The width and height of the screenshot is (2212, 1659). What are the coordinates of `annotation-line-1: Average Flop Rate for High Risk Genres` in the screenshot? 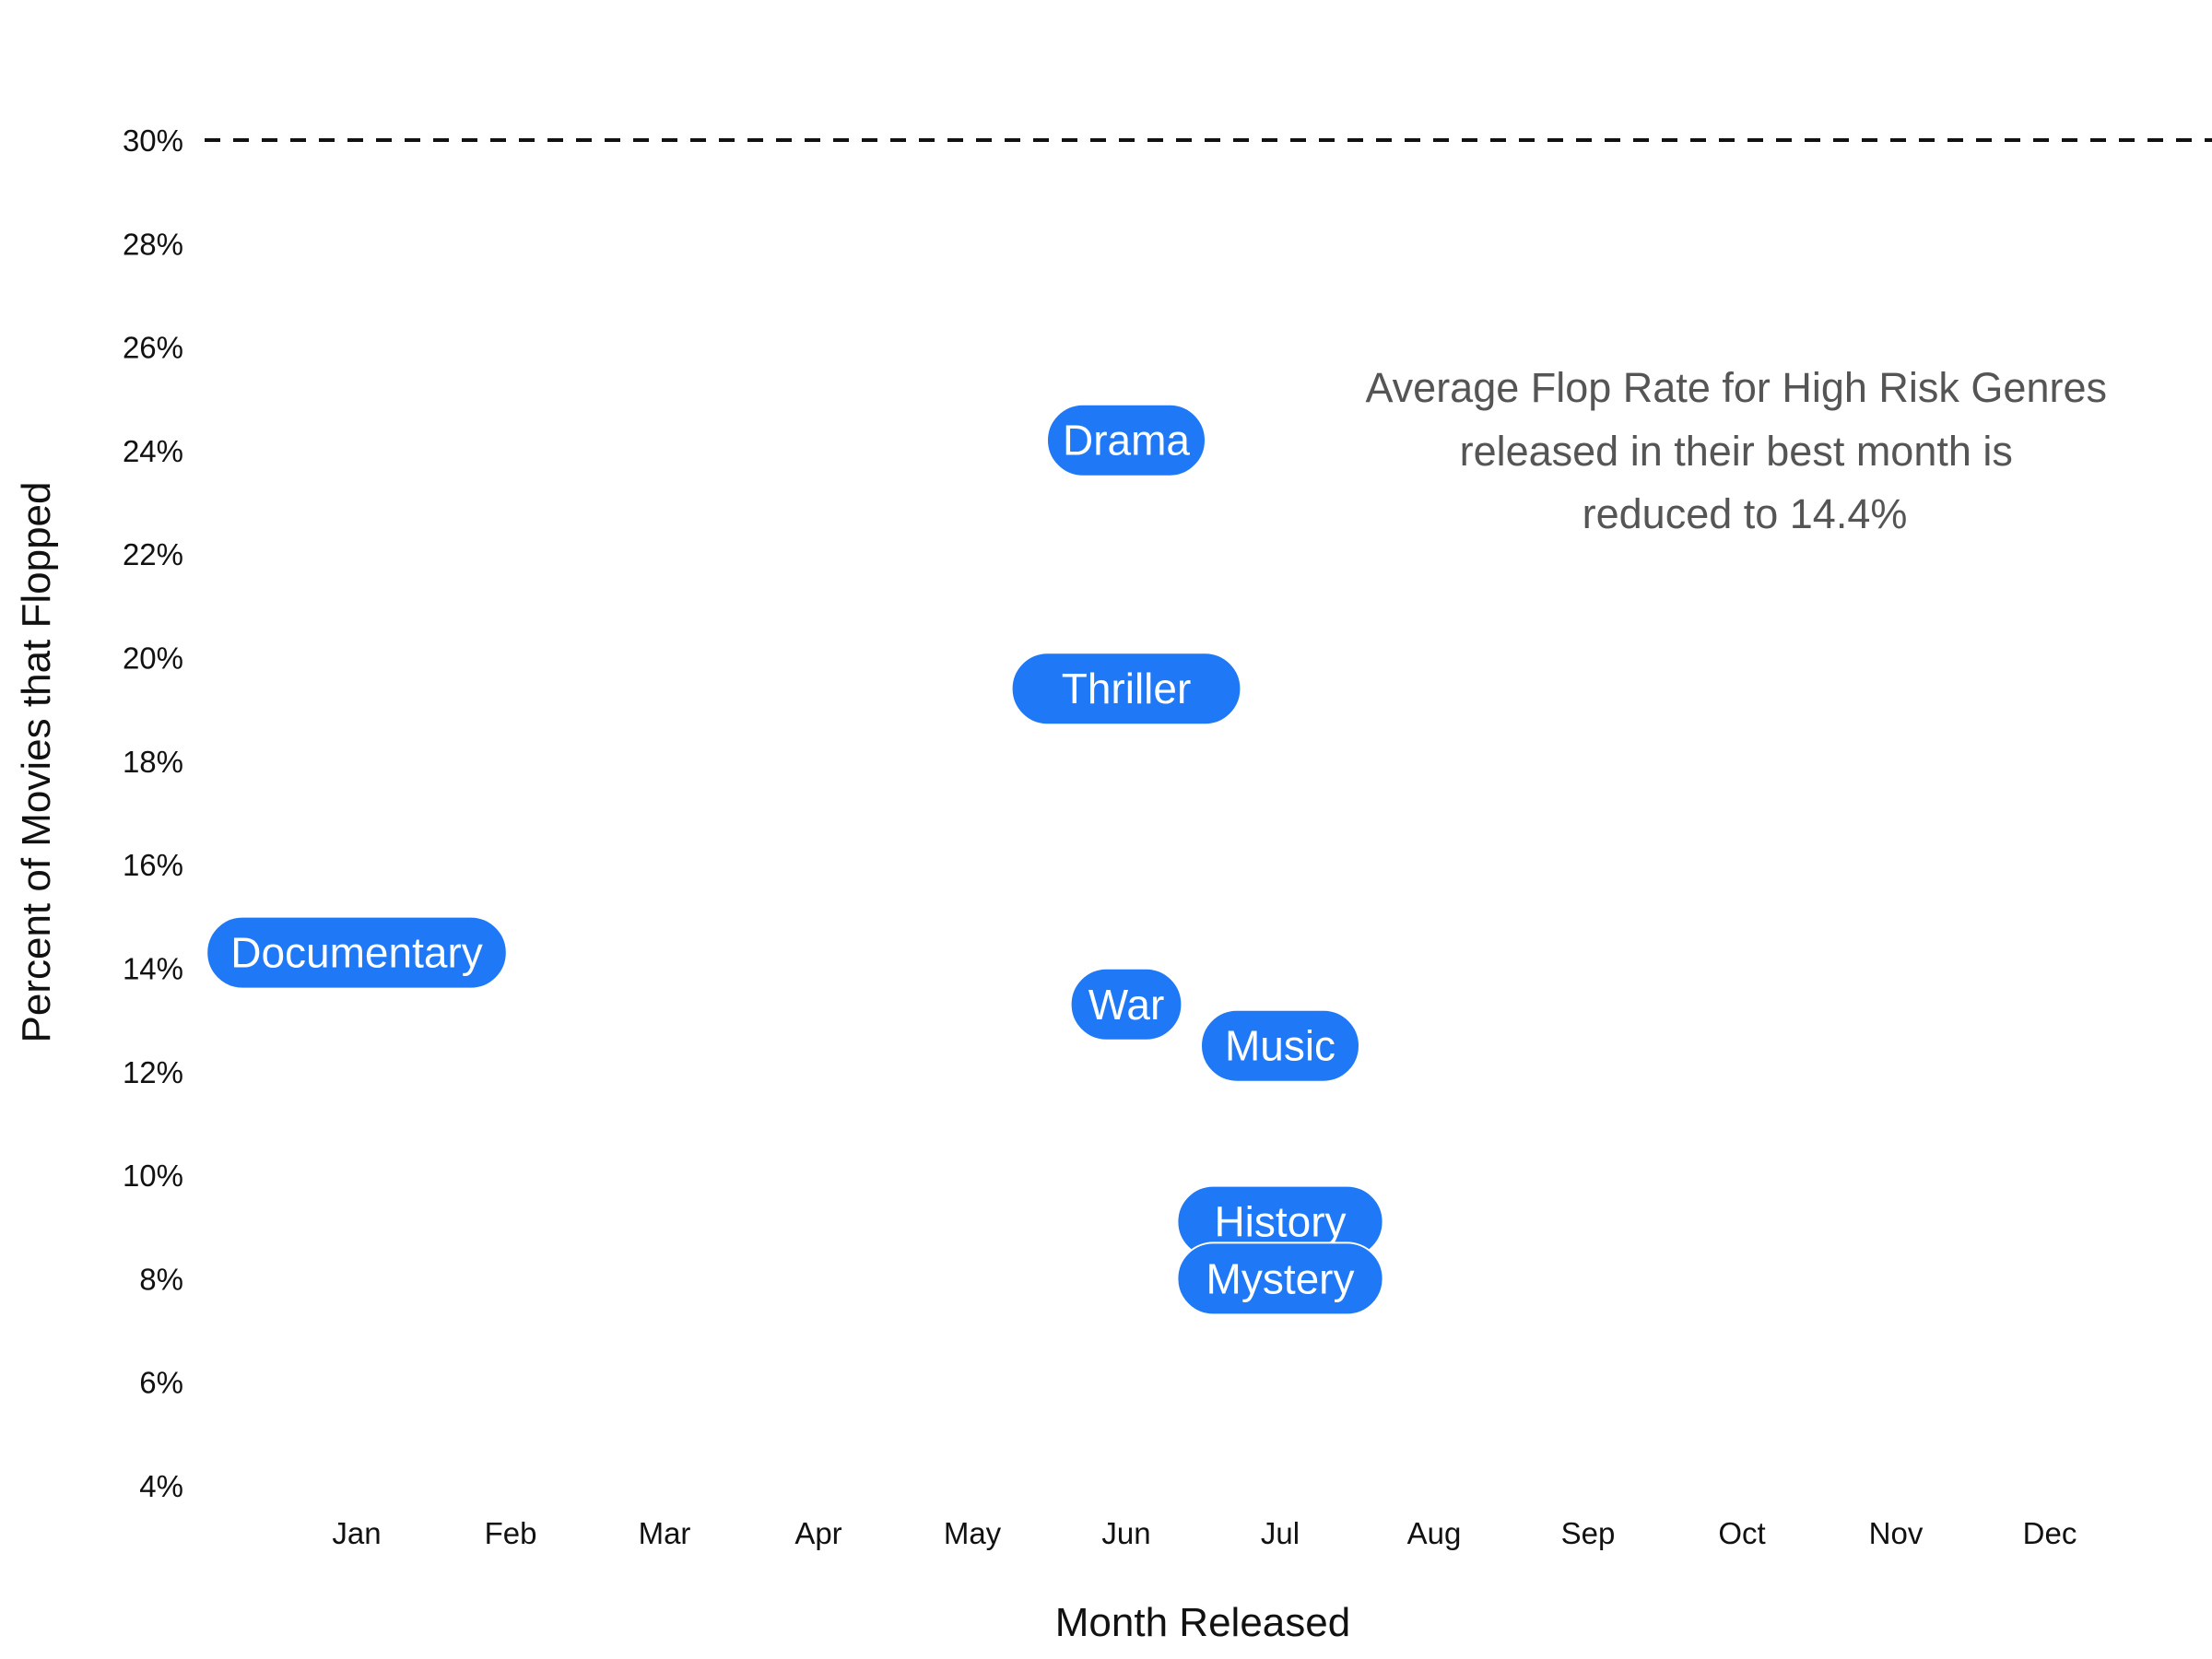 It's located at (1736, 387).